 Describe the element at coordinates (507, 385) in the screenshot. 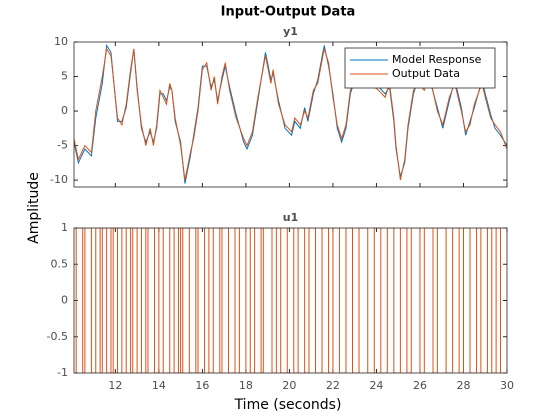

I see `x-tick-label: 30` at that location.